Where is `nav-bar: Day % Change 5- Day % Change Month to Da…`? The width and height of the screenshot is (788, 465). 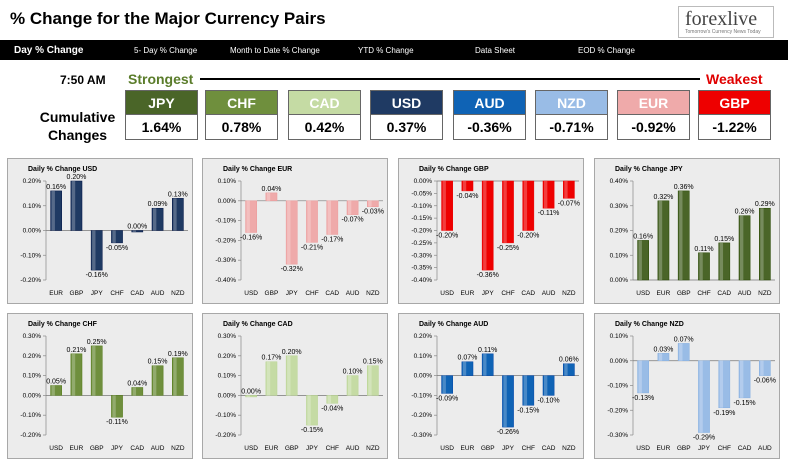
nav-bar: Day % Change 5- Day % Change Month to Da… is located at coordinates (394, 51).